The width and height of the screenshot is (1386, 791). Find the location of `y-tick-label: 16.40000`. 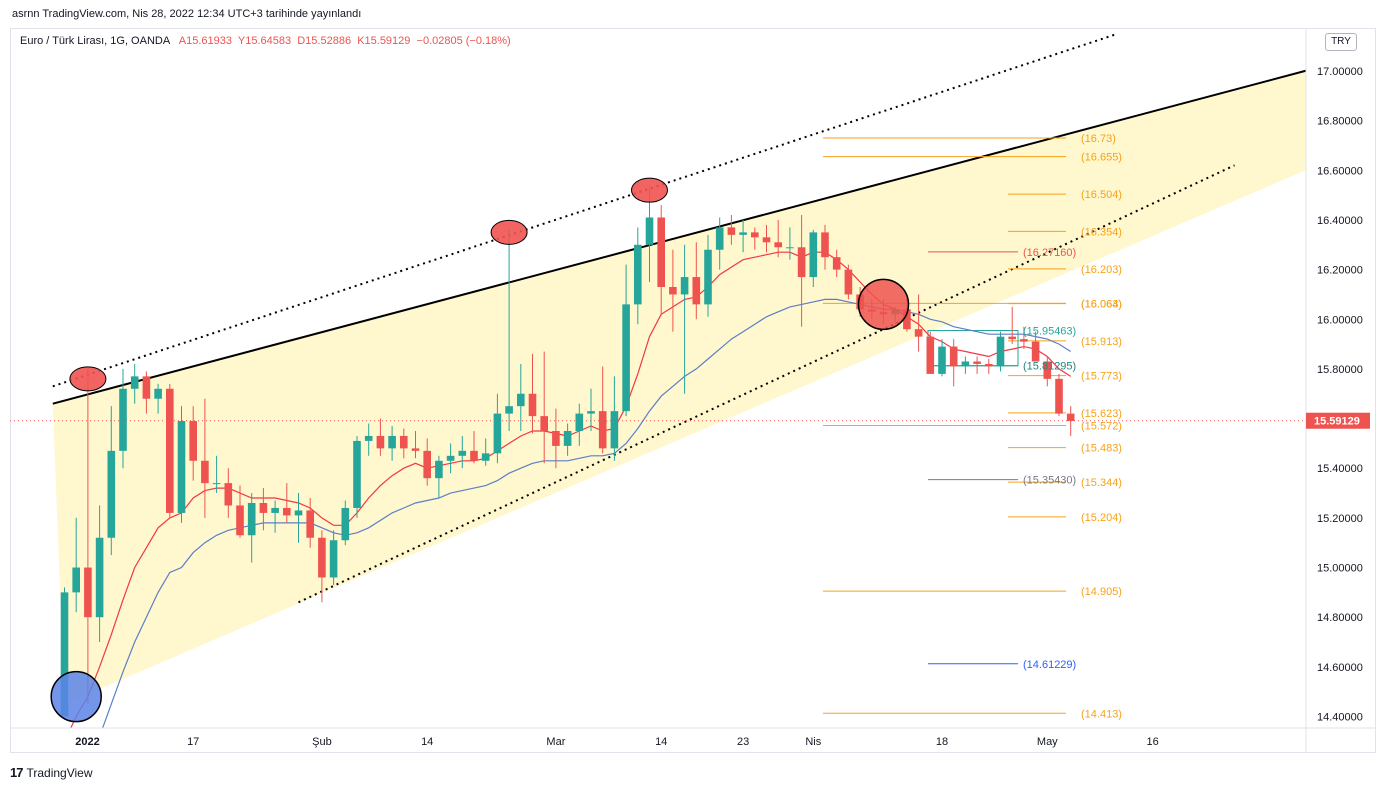

y-tick-label: 16.40000 is located at coordinates (1340, 221).